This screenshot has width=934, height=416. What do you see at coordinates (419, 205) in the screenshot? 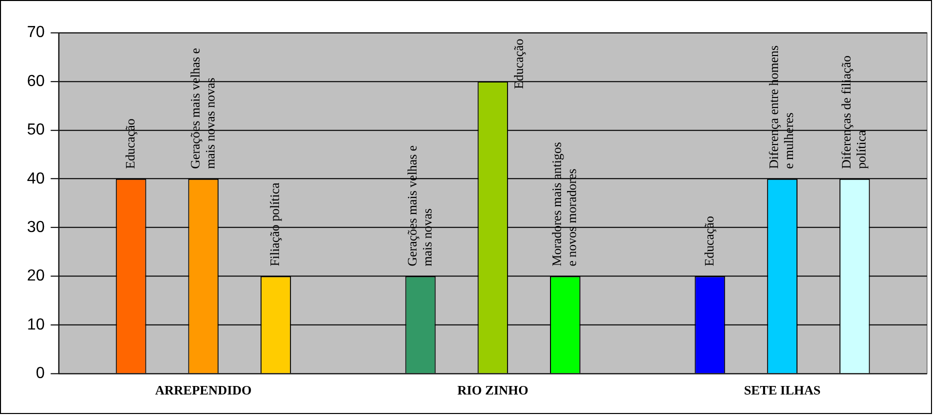
I see `text: Gerações mais velhas e mais novas` at bounding box center [419, 205].